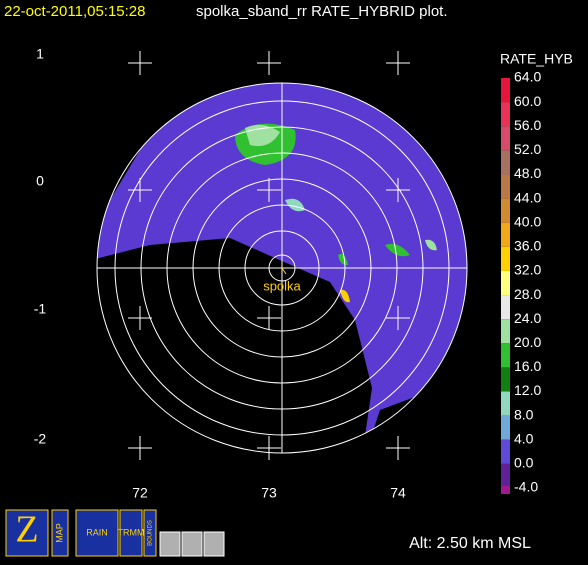 The height and width of the screenshot is (565, 588). What do you see at coordinates (322, 11) in the screenshot?
I see `plot-title: spolka_sband_rr RATE_HYBRID plot.` at bounding box center [322, 11].